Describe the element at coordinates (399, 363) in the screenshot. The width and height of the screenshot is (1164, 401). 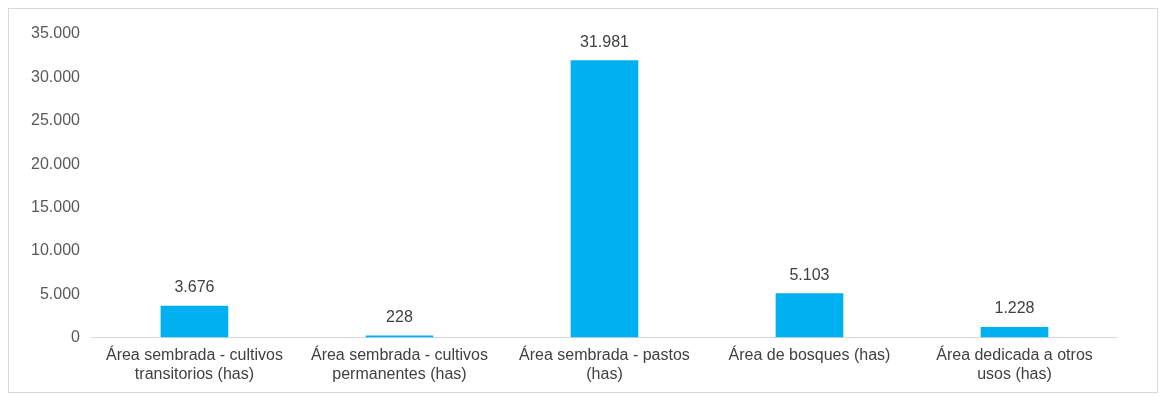
I see `x-tick-label: Área sembrada - cultivos permanentes (has)` at that location.